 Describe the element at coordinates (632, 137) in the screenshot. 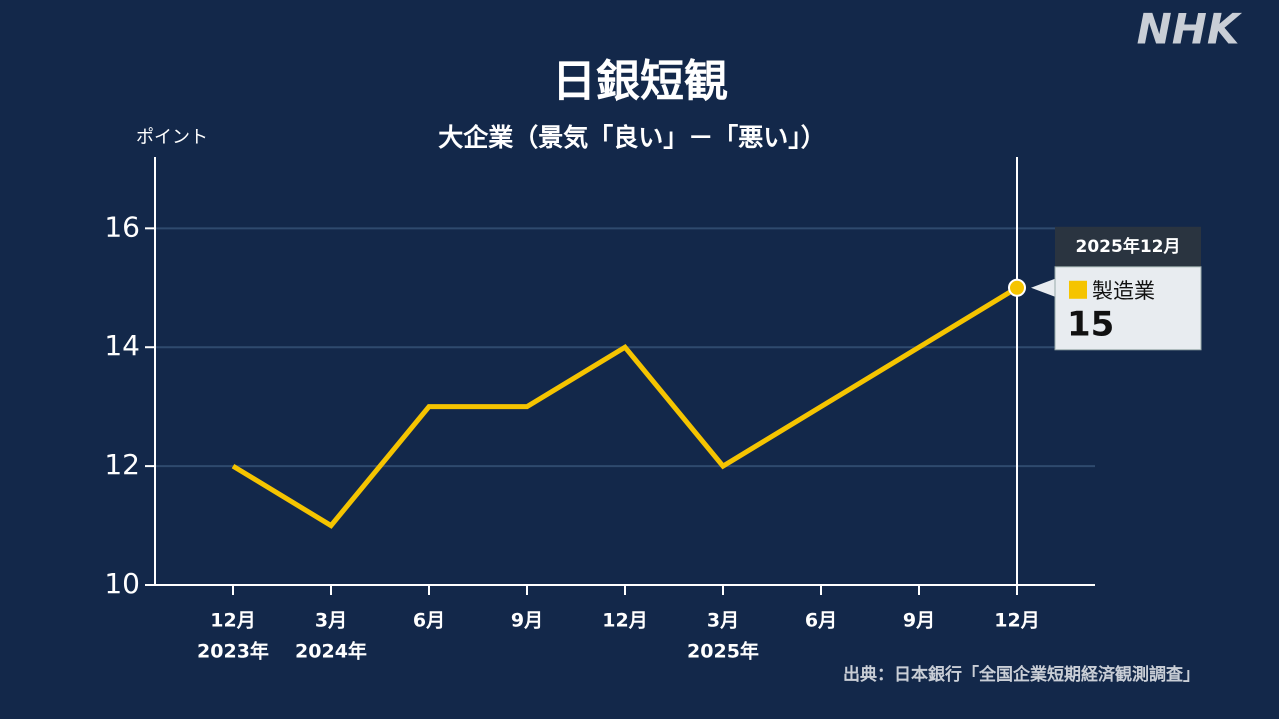

I see `chart-subtitle: 大企業（景気「良い」－「悪い」）` at that location.